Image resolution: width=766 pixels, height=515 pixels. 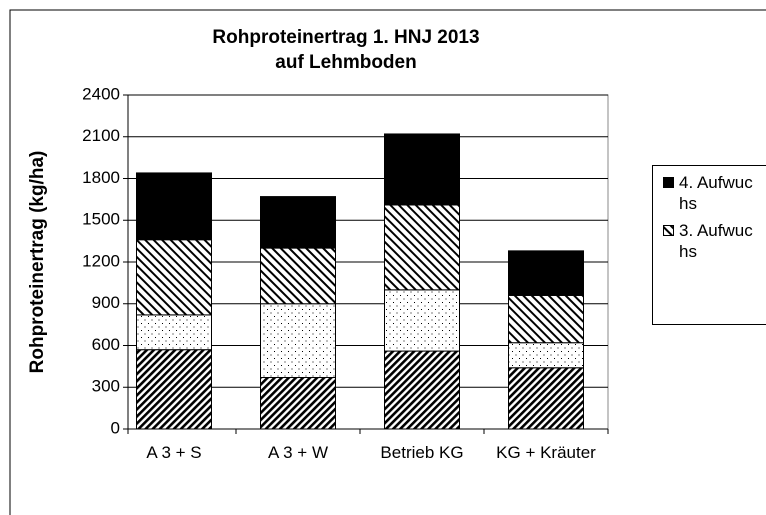 I want to click on y-tick-label: 1200, so click(x=101, y=260).